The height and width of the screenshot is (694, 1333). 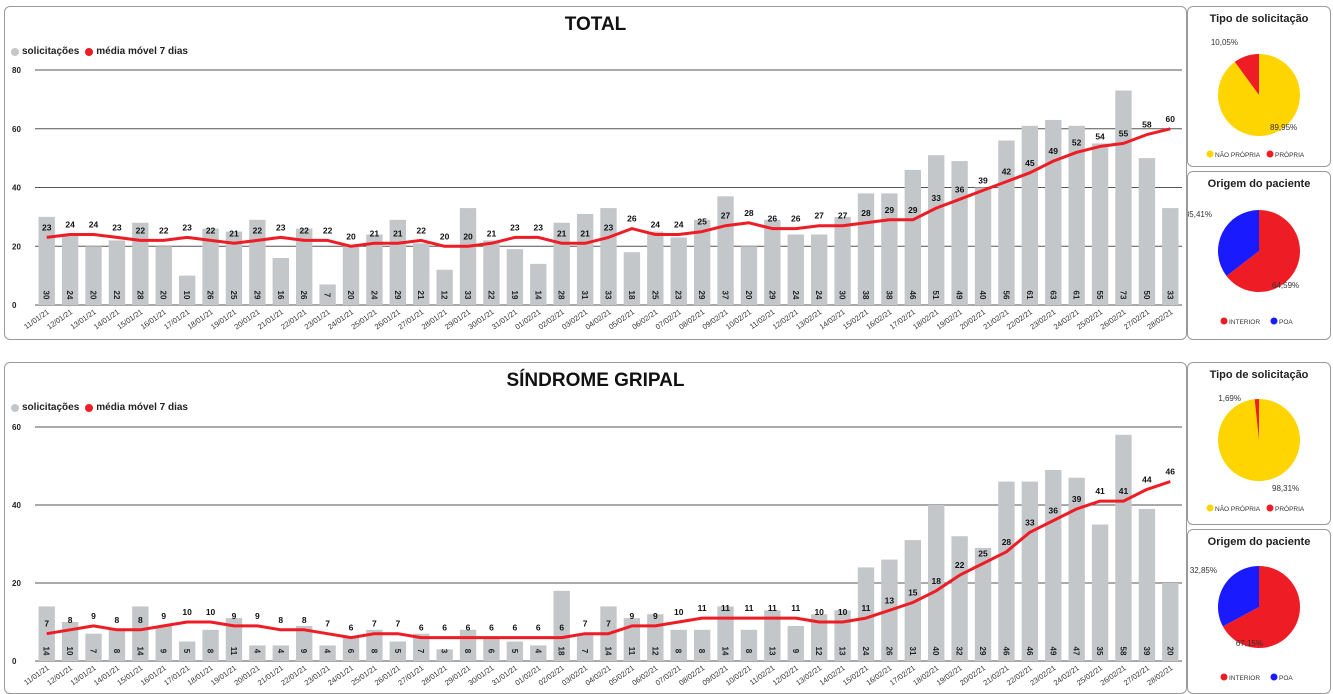 I want to click on pie-percent-label: 32,85%, so click(x=1203, y=570).